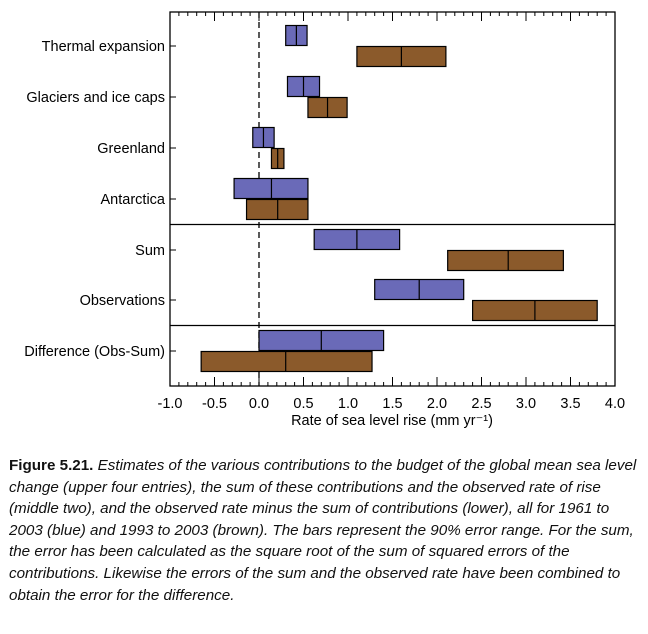 The width and height of the screenshot is (648, 634). I want to click on x-axis-title: Rate of sea level rise (mm yr⁻¹), so click(392, 421).